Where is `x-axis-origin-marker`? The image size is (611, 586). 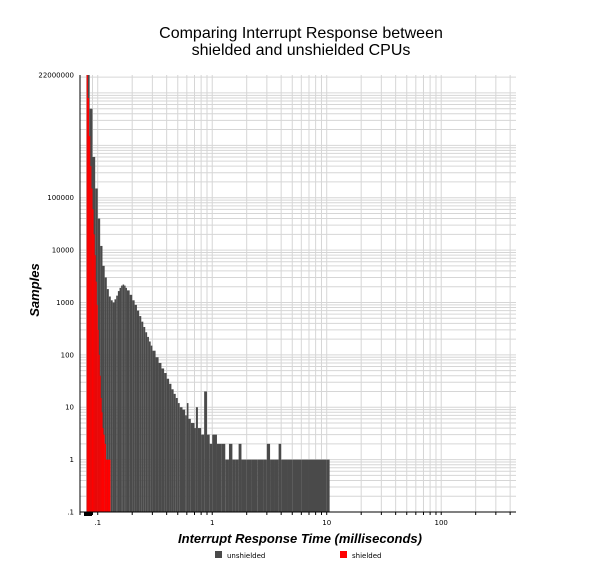 x-axis-origin-marker is located at coordinates (88, 514).